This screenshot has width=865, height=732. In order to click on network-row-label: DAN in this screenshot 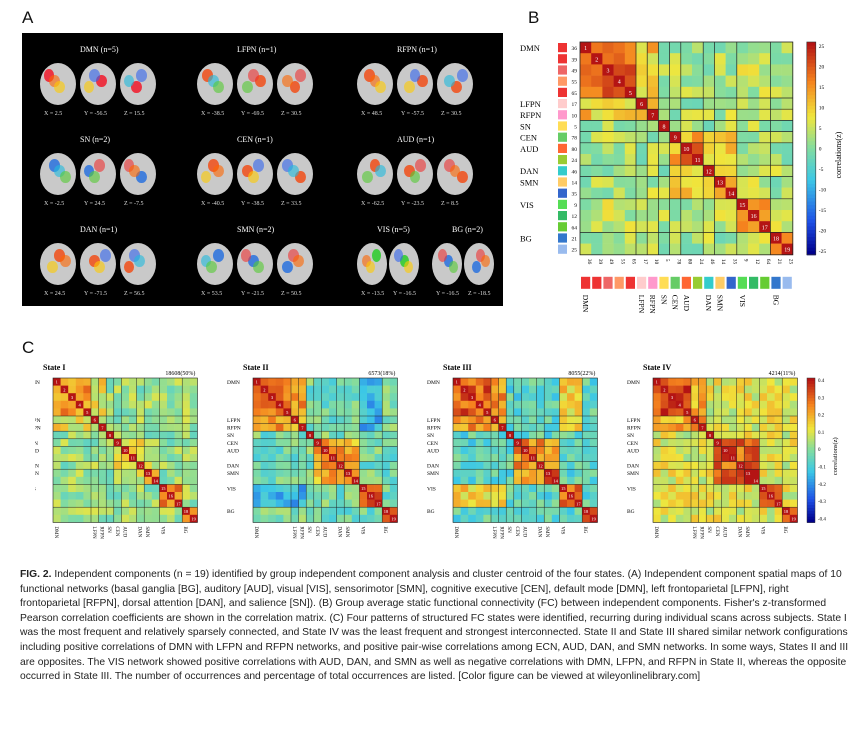, I will do `click(529, 171)`.